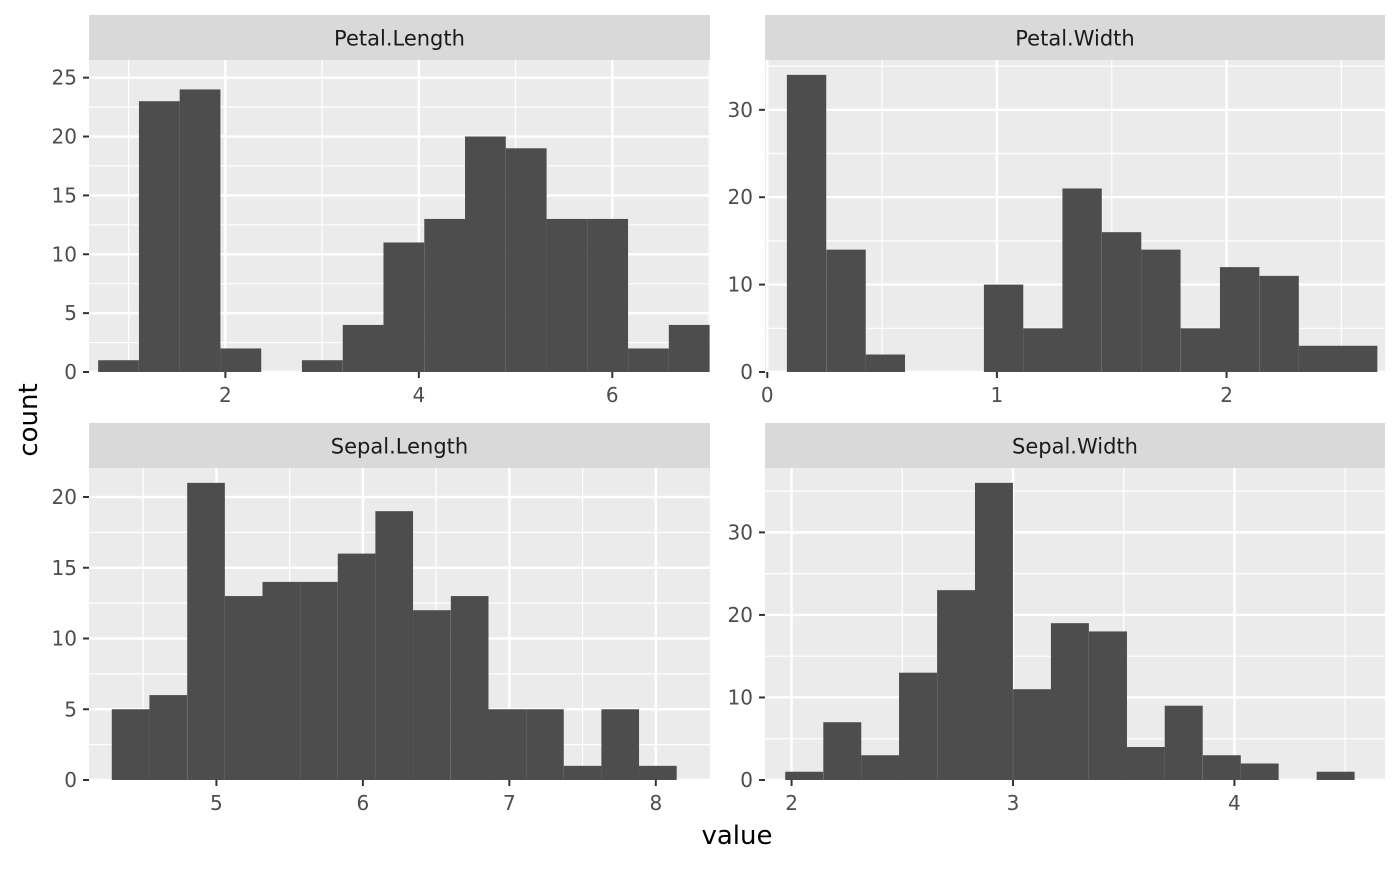 This screenshot has height=870, width=1400. What do you see at coordinates (216, 803) in the screenshot?
I see `x-tick-label: 5` at bounding box center [216, 803].